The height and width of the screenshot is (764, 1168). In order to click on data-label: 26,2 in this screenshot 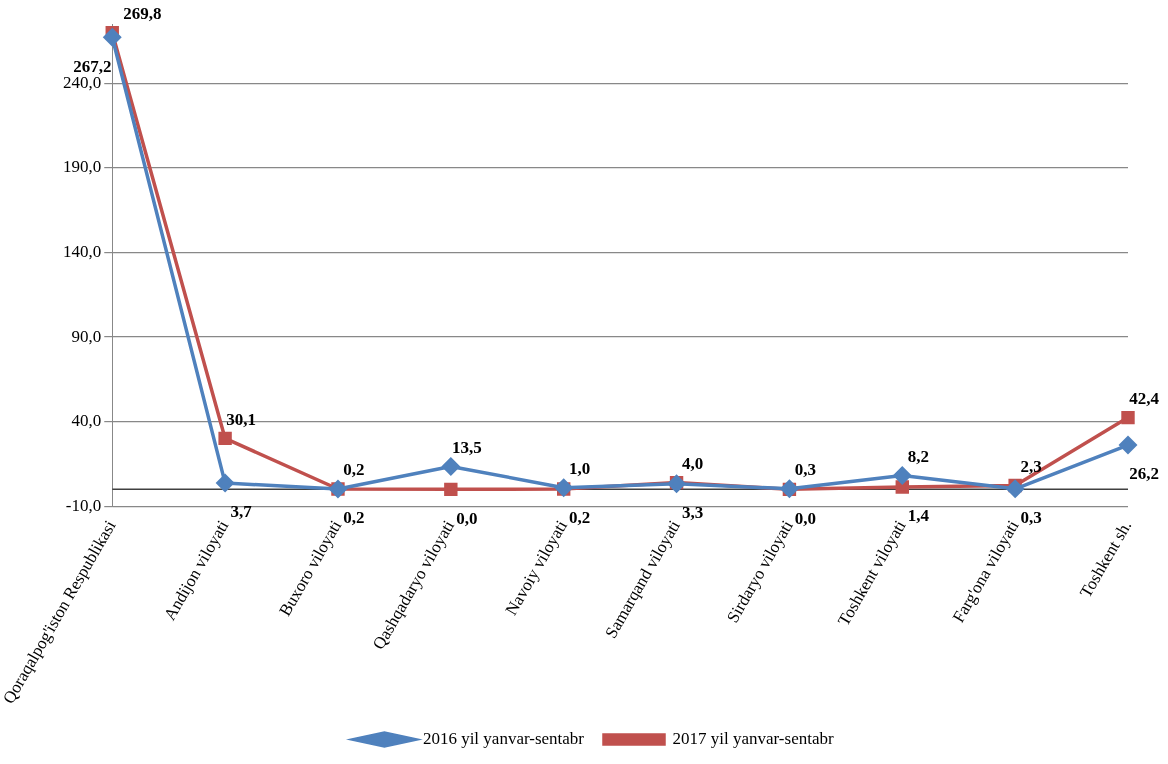, I will do `click(1144, 474)`.